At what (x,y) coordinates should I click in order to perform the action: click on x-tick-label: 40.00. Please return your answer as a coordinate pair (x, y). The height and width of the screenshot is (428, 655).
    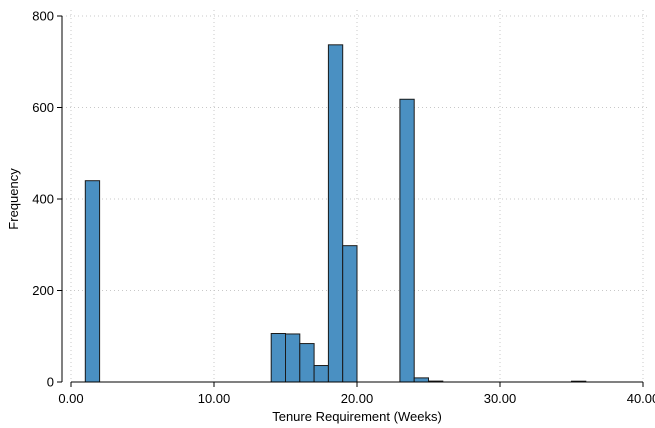
    Looking at the image, I should click on (641, 398).